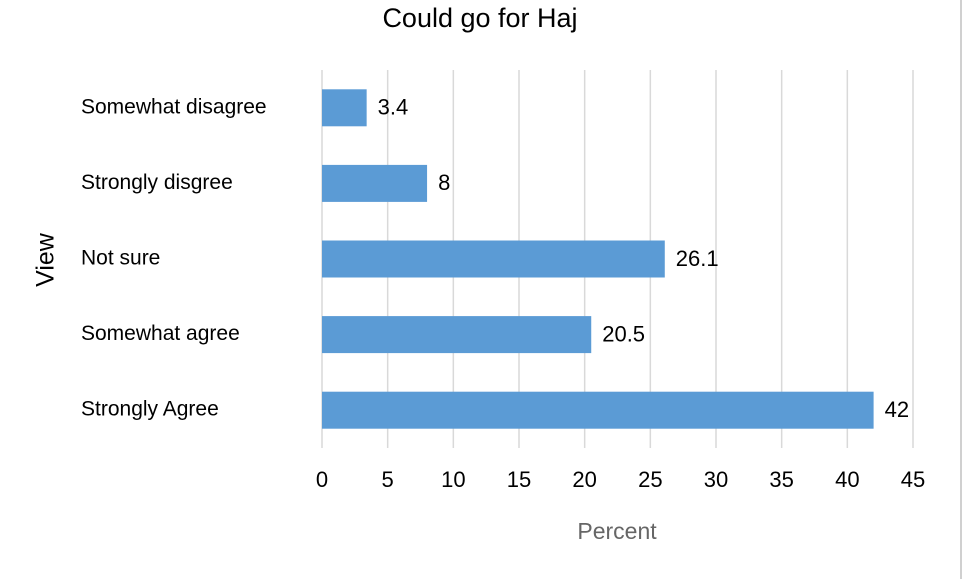 The image size is (964, 579). I want to click on data-label: 8, so click(444, 182).